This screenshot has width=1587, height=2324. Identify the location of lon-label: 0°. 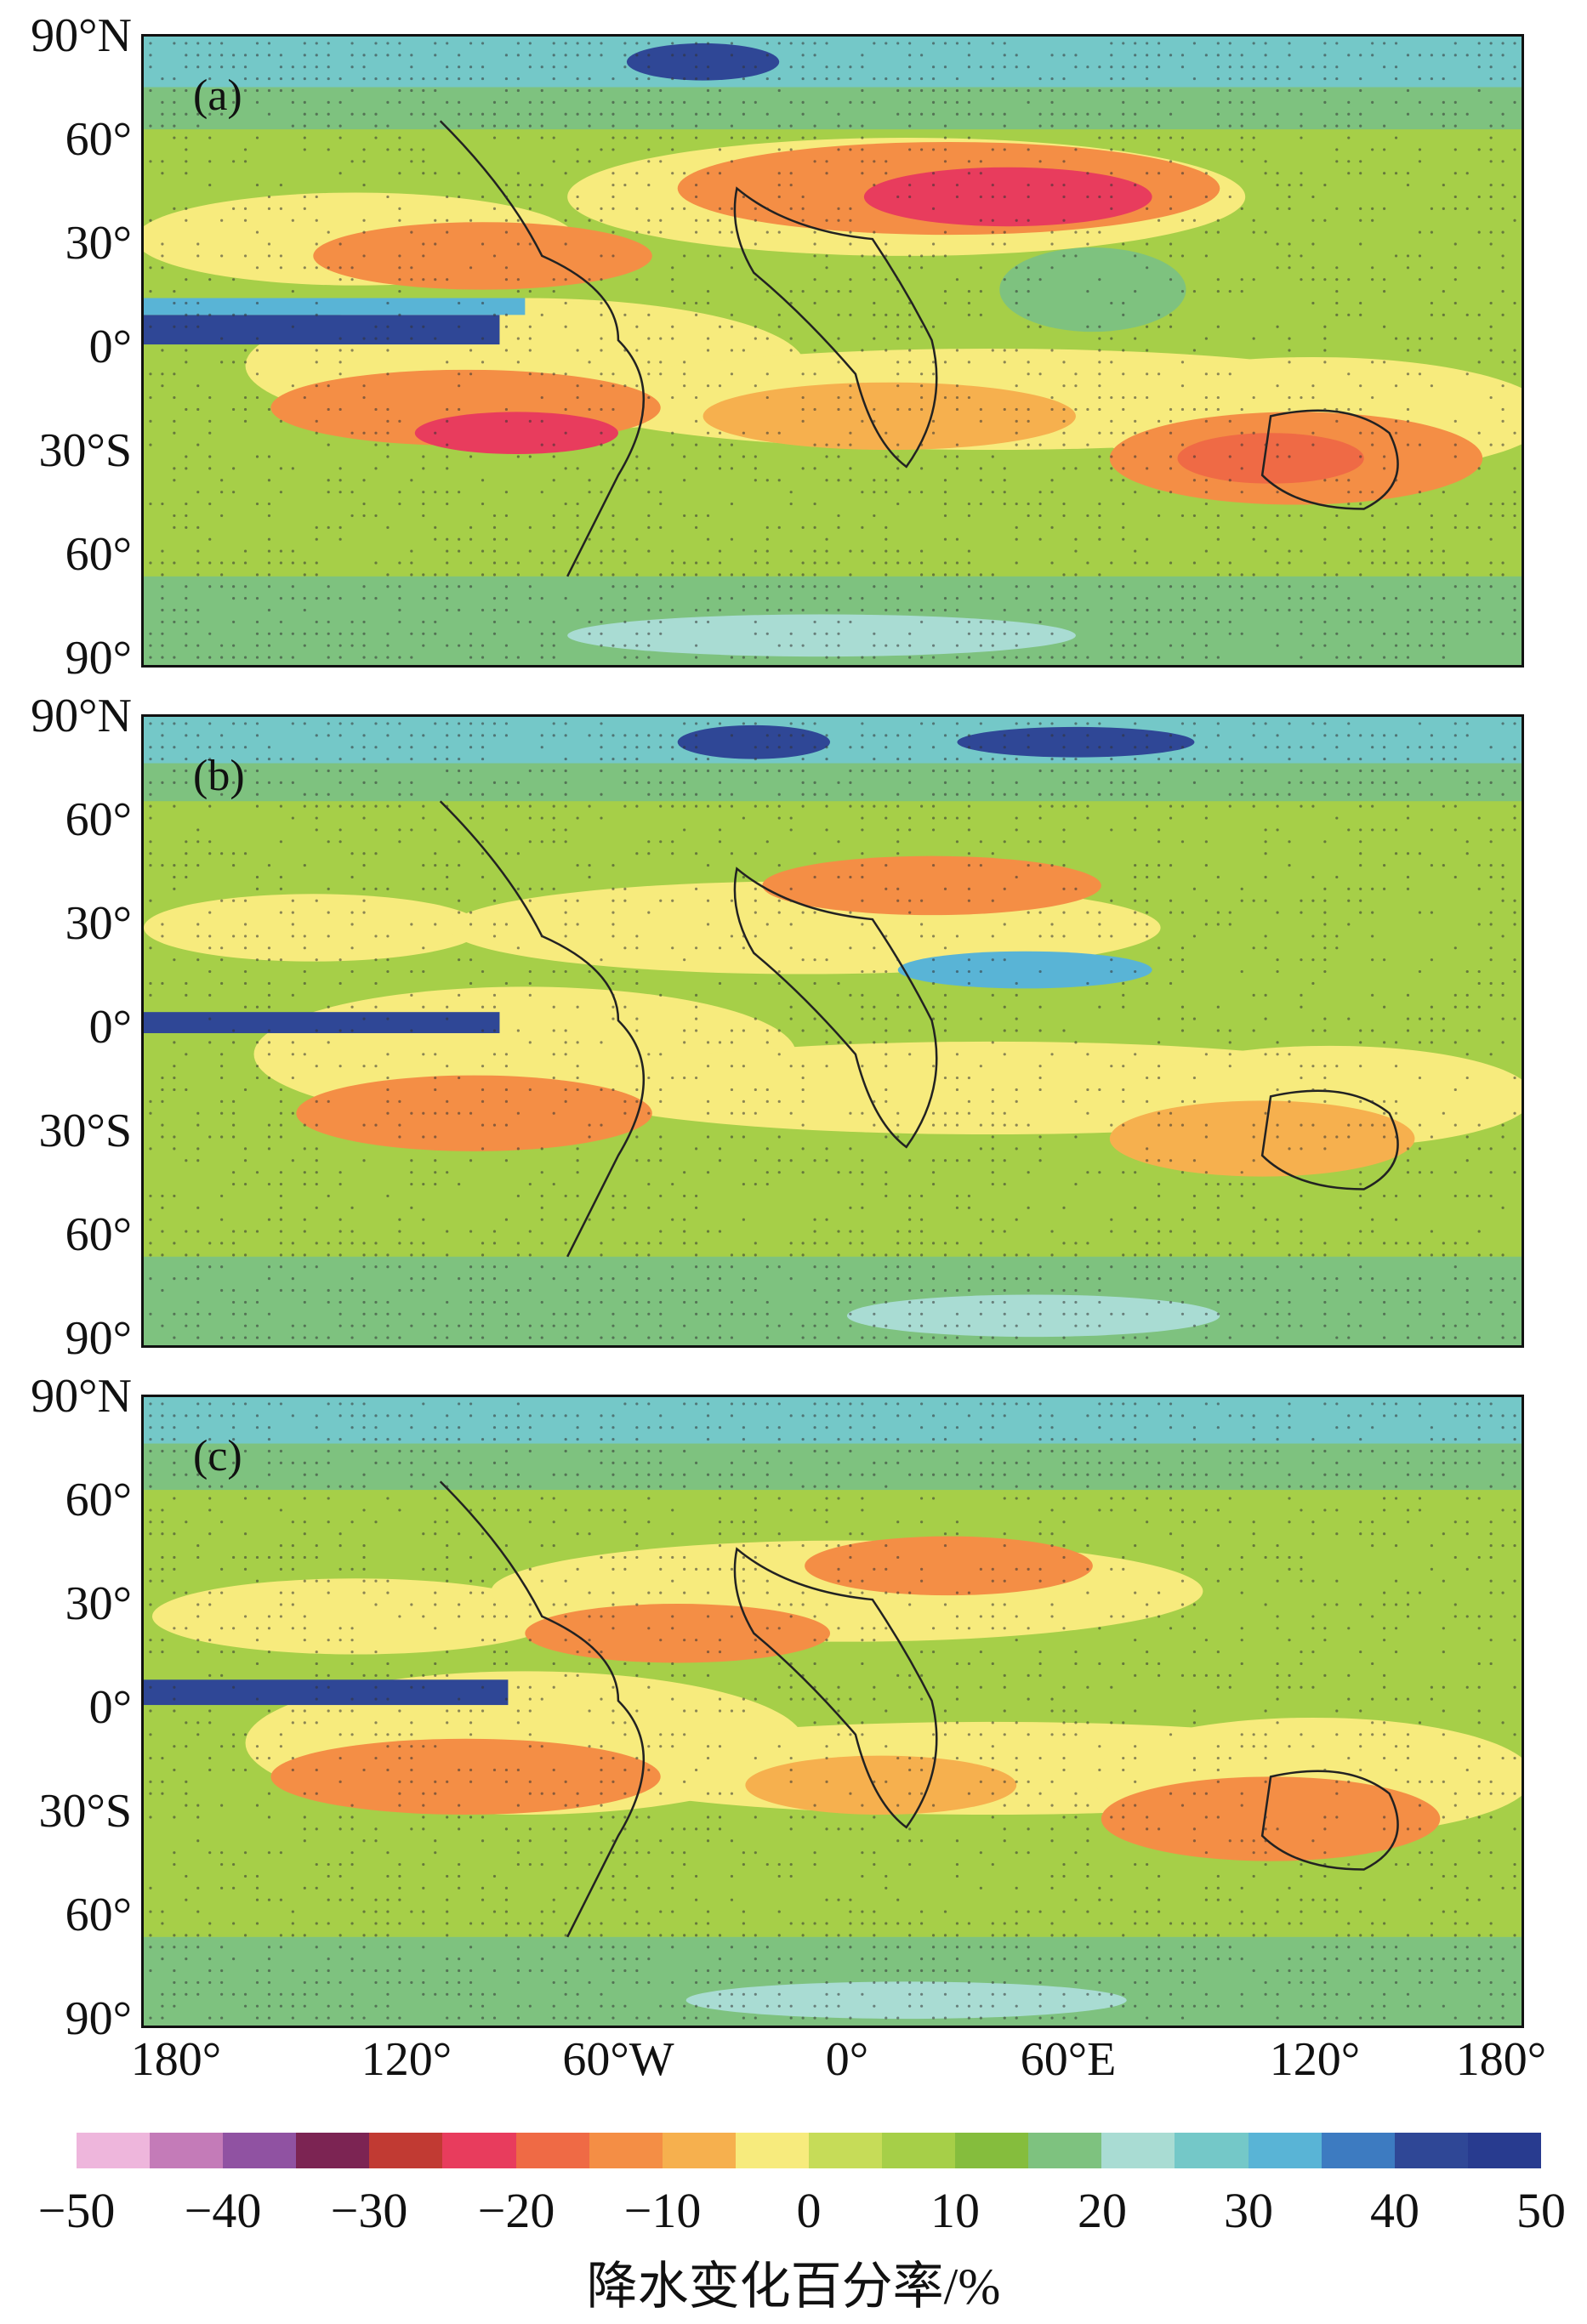
(847, 2059).